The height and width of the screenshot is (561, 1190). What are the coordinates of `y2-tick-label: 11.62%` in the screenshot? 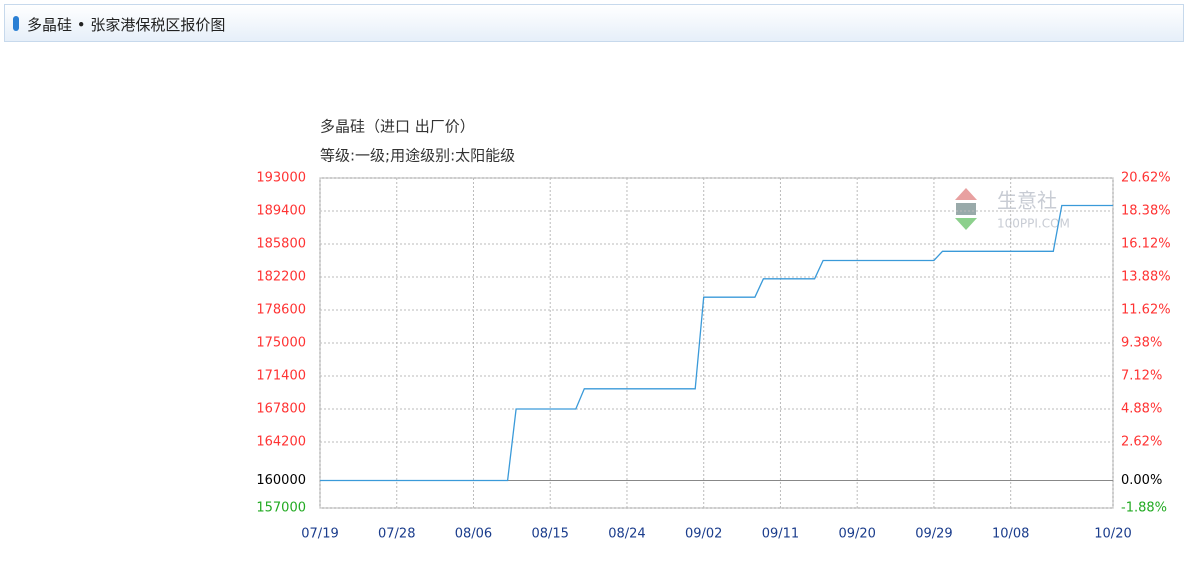 It's located at (1146, 310).